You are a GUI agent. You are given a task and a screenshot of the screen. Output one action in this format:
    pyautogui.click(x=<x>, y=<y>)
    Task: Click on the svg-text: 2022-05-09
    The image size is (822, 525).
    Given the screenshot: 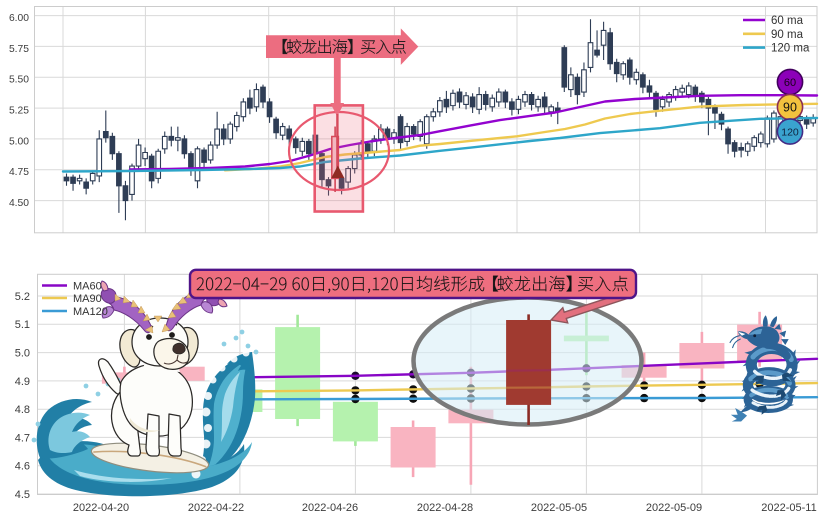 What is the action you would take?
    pyautogui.click(x=674, y=508)
    